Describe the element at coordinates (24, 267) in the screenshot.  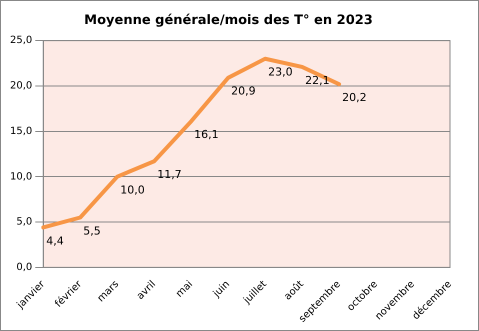
I see `y-tick-label: 0,0` at that location.